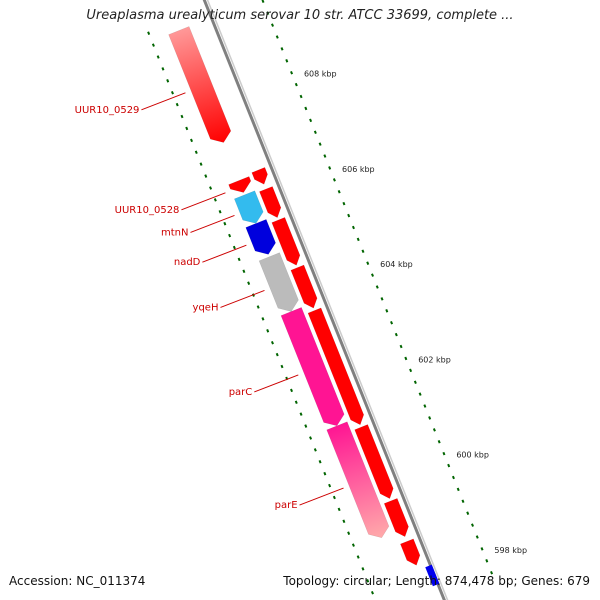  I want to click on gene-arrow-parc, so click(312, 367).